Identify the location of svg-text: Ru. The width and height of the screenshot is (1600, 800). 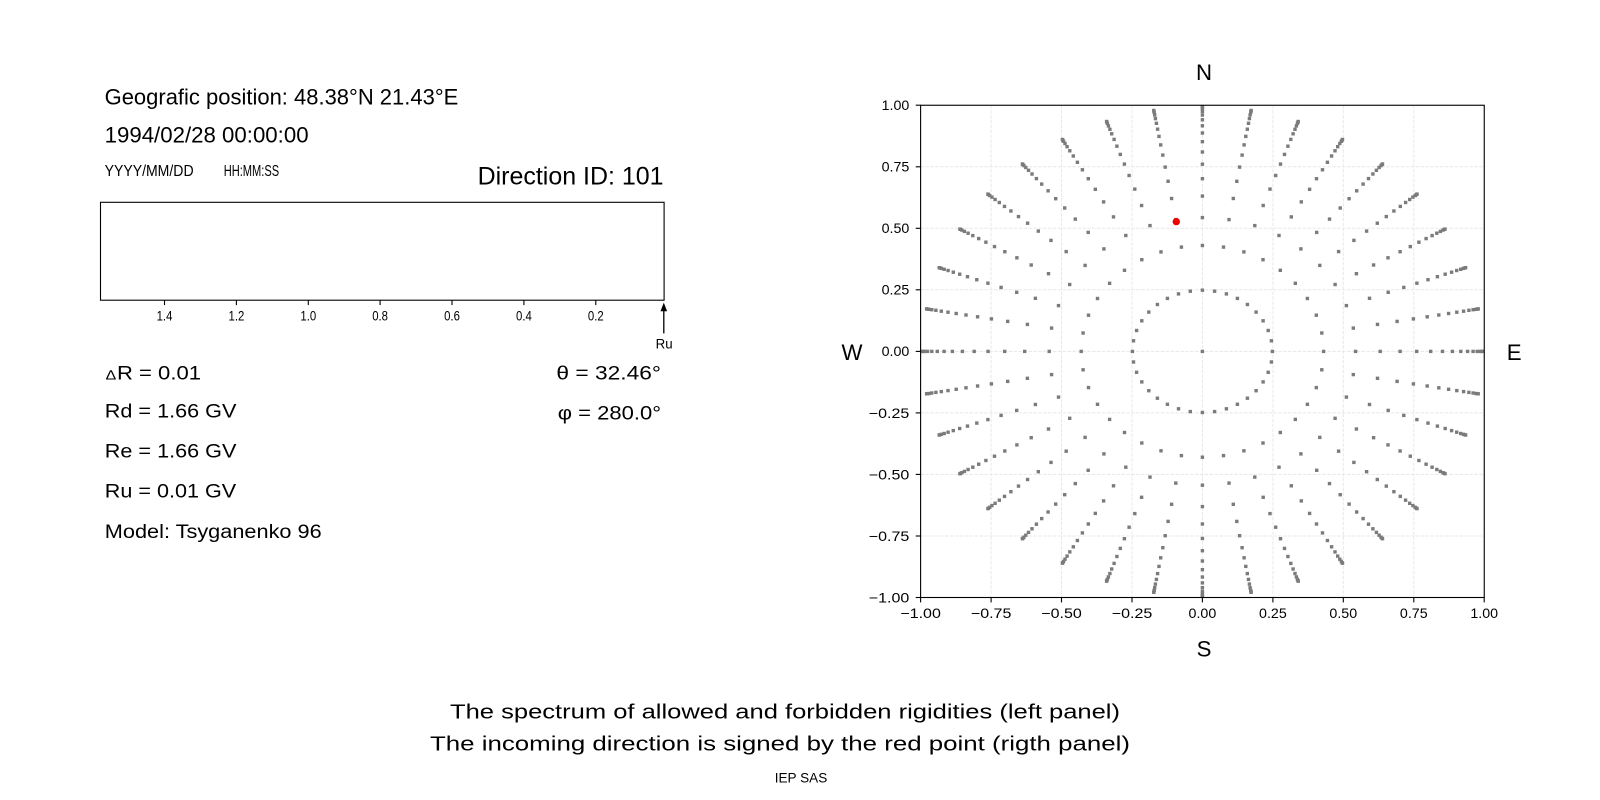
(664, 343).